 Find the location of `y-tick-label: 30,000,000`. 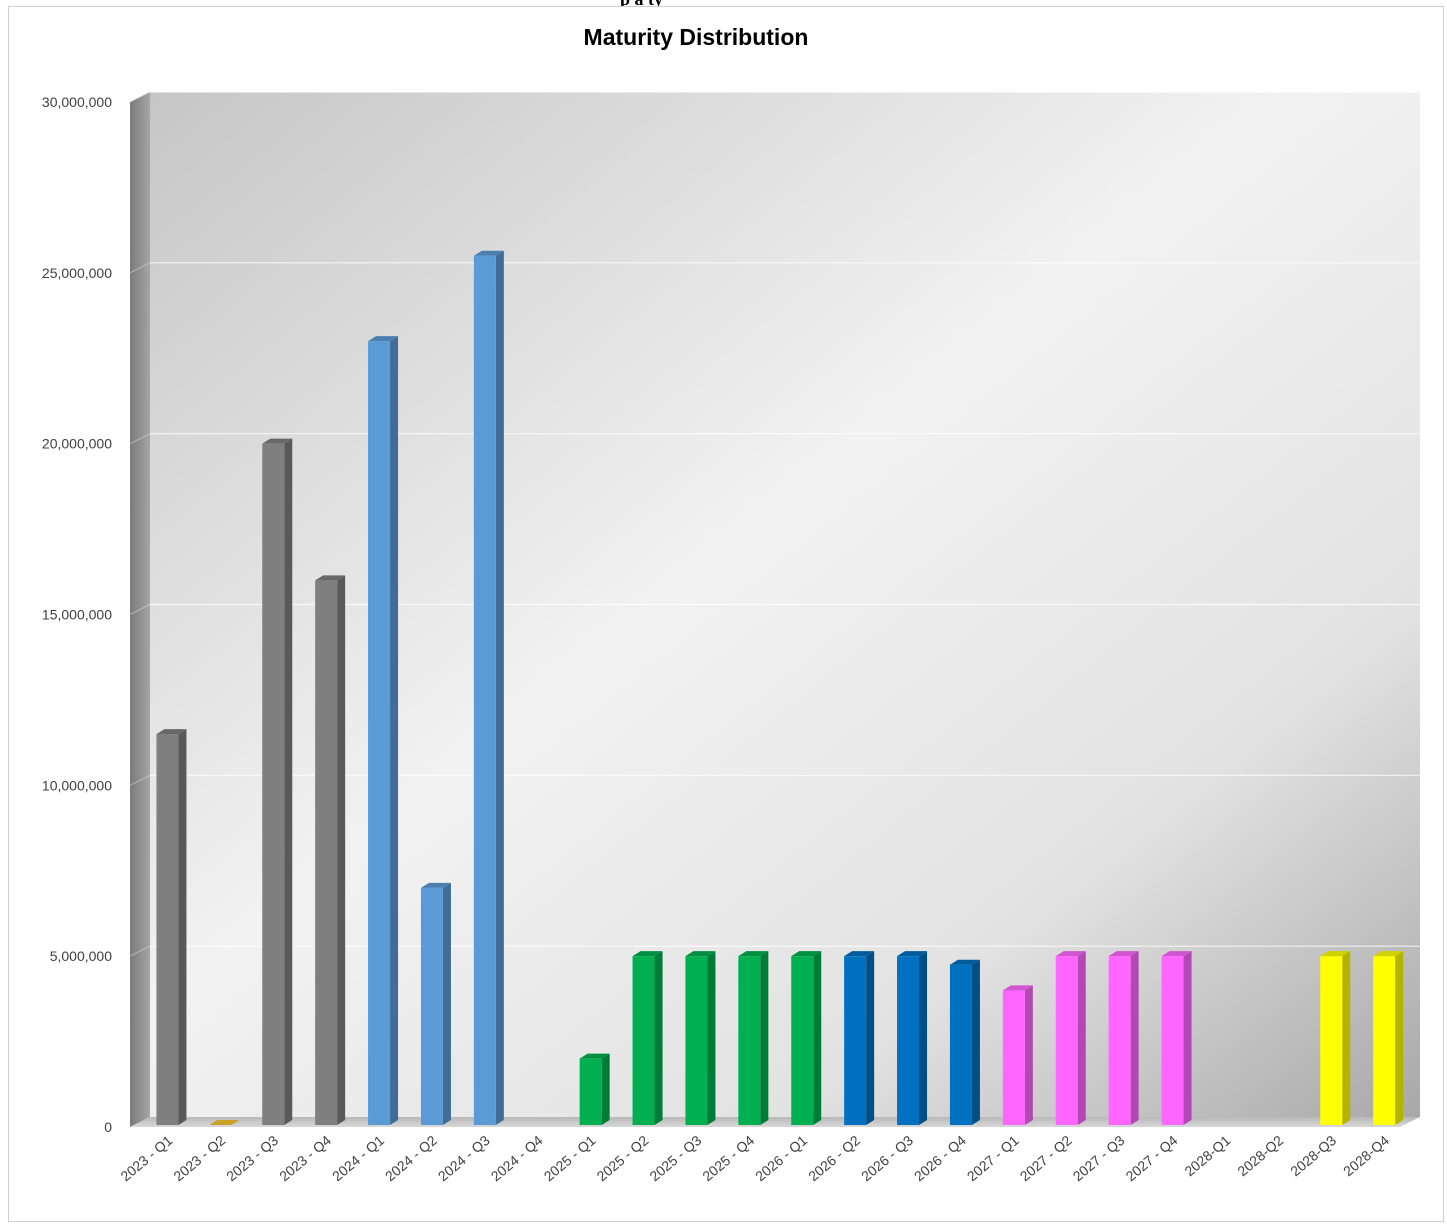

y-tick-label: 30,000,000 is located at coordinates (77, 102).